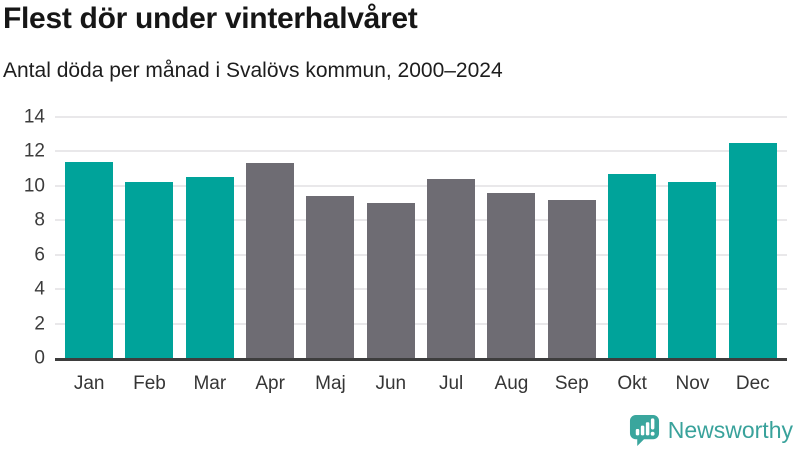 This screenshot has height=450, width=800. What do you see at coordinates (39, 358) in the screenshot?
I see `y-tick-label-0: 0` at bounding box center [39, 358].